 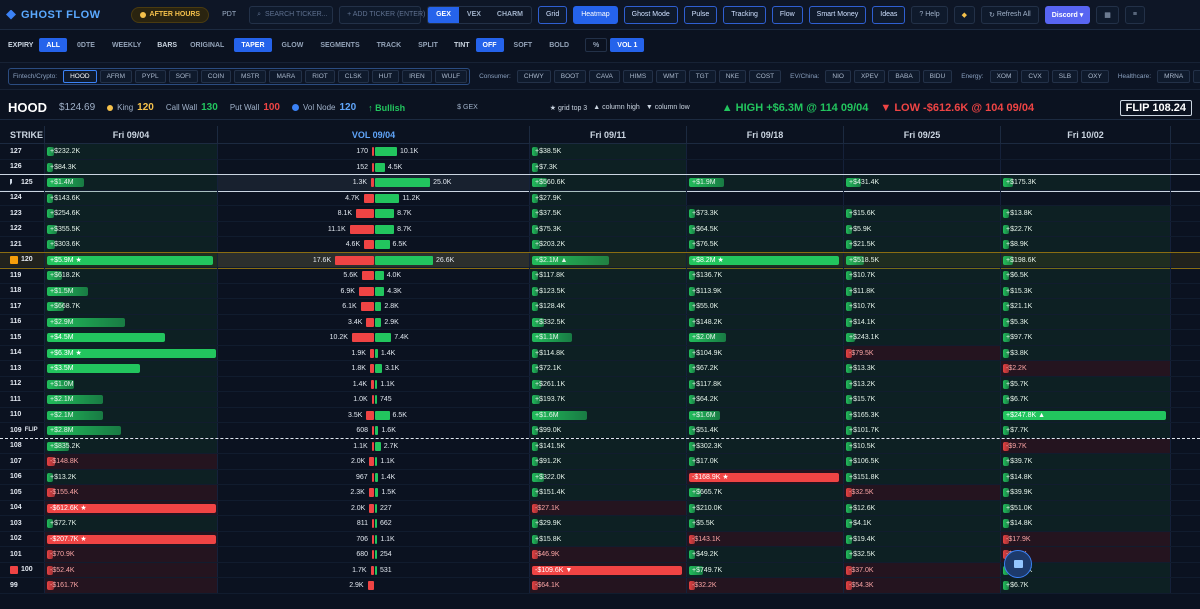 What do you see at coordinates (1086, 337) in the screenshot?
I see `expiry-cell: +$97.7K` at bounding box center [1086, 337].